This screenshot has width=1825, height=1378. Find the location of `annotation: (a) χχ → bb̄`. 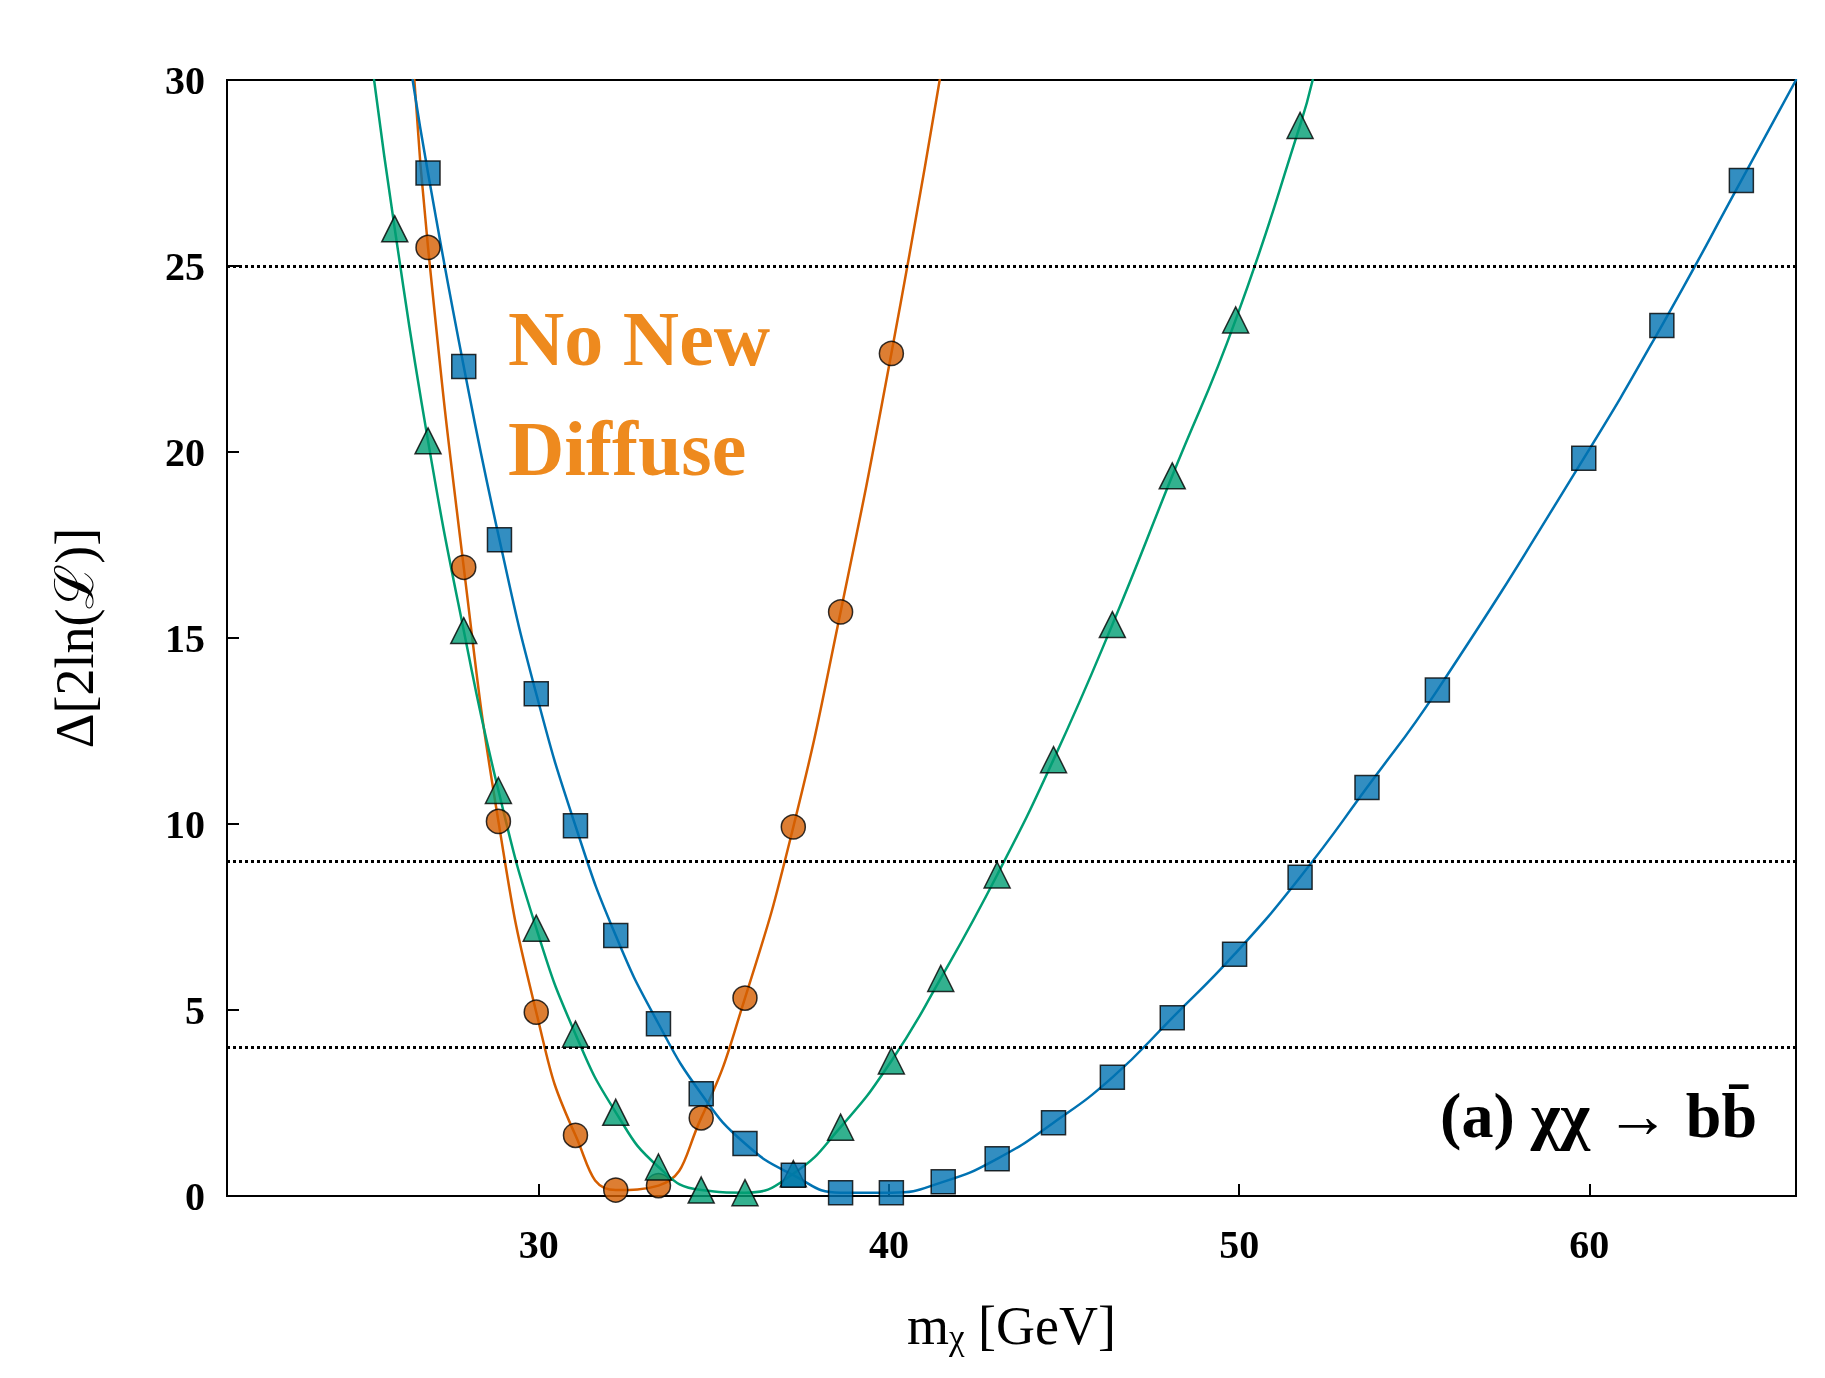

annotation: (a) χχ → bb̄ is located at coordinates (1598, 1115).